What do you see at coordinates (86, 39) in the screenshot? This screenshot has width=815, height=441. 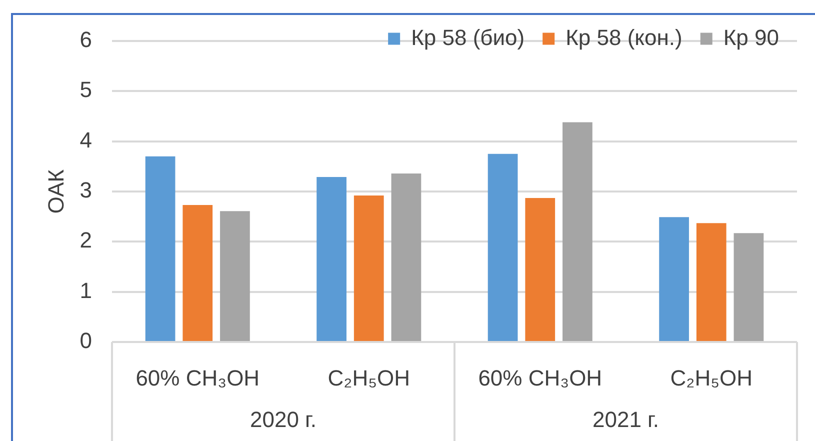 I see `y-tick-label: 6` at bounding box center [86, 39].